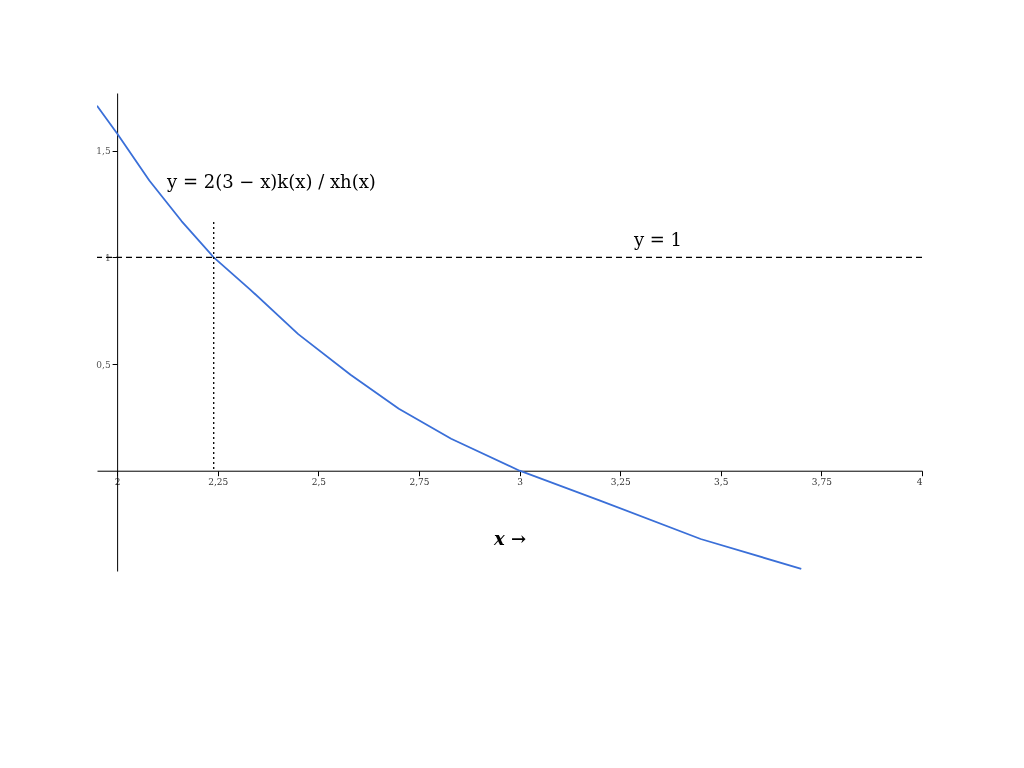 This screenshot has height=768, width=1024. Describe the element at coordinates (509, 539) in the screenshot. I see `x-axis-title: x →` at that location.